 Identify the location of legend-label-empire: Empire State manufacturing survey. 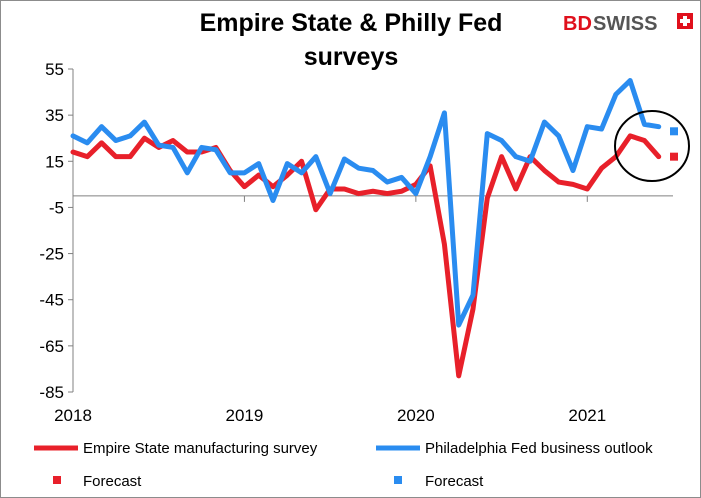
(200, 448).